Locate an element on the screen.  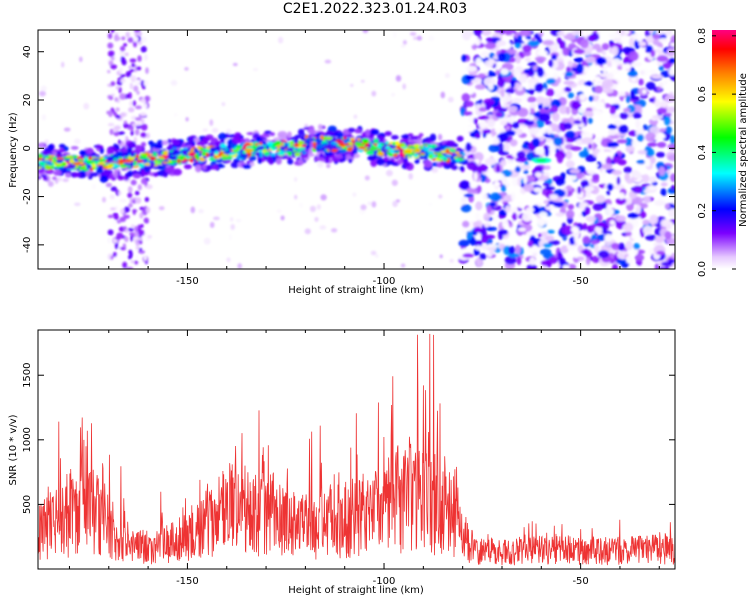
y-tick-label: 1000 is located at coordinates (27, 439).